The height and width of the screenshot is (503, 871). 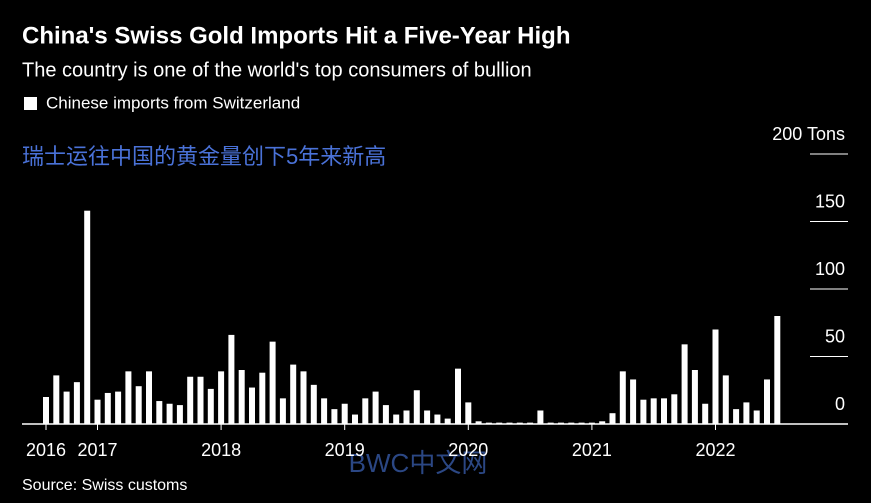 What do you see at coordinates (30, 103) in the screenshot?
I see `legend-swatch` at bounding box center [30, 103].